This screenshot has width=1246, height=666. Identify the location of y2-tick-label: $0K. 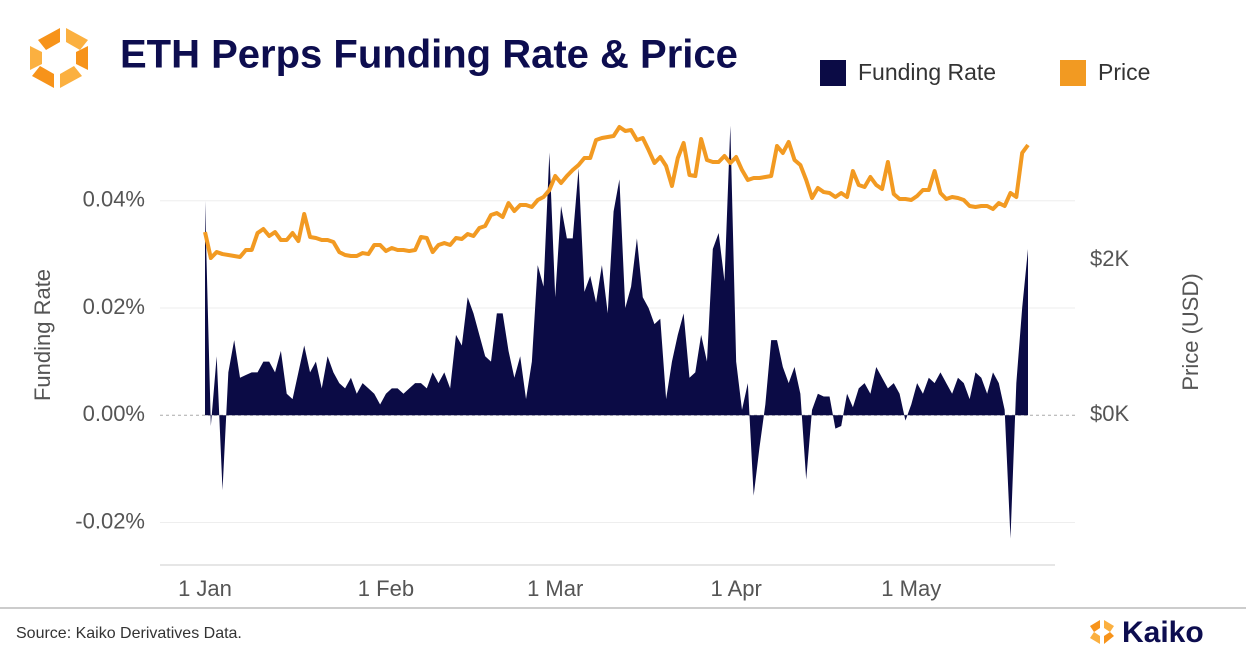
(1109, 413).